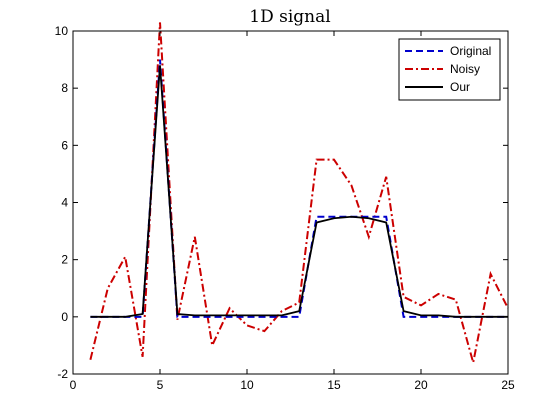  I want to click on x-tick-label: 25, so click(508, 385).